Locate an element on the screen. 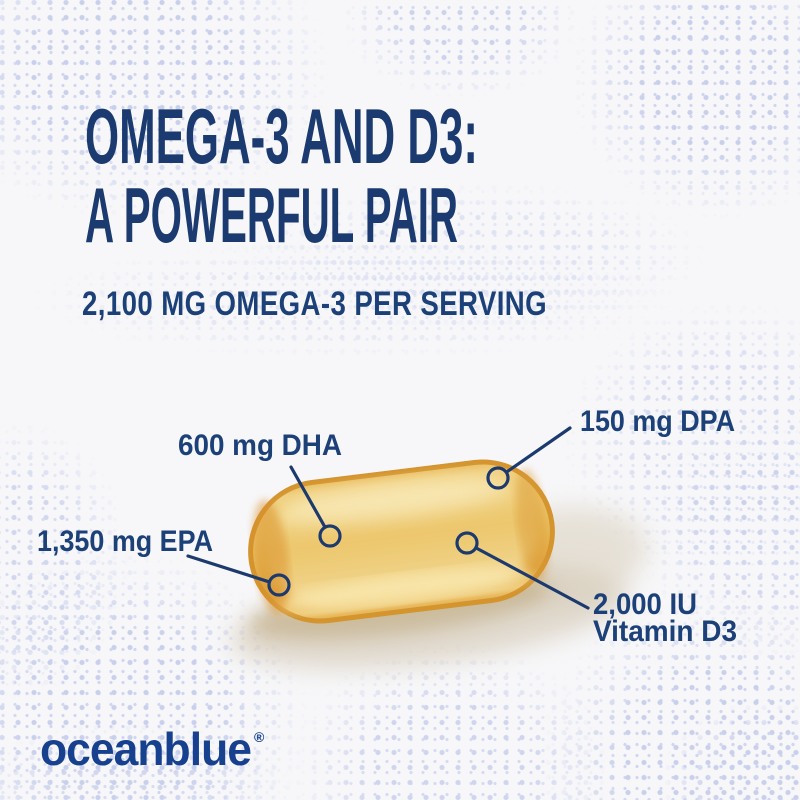 Image resolution: width=800 pixels, height=800 pixels. callout-label-d3-line1: 2,000 IU is located at coordinates (645, 604).